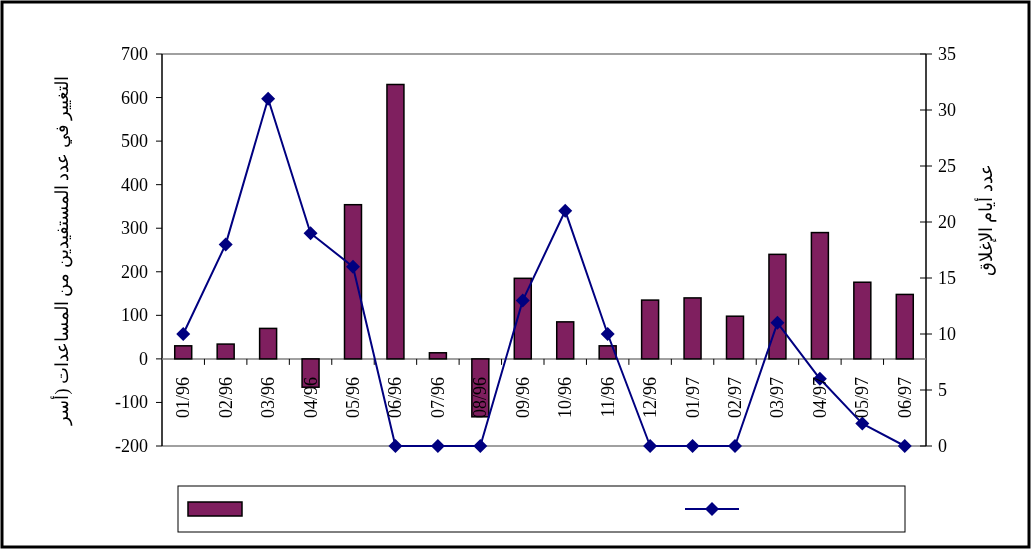  What do you see at coordinates (134, 228) in the screenshot?
I see `y-tick-label: 300` at bounding box center [134, 228].